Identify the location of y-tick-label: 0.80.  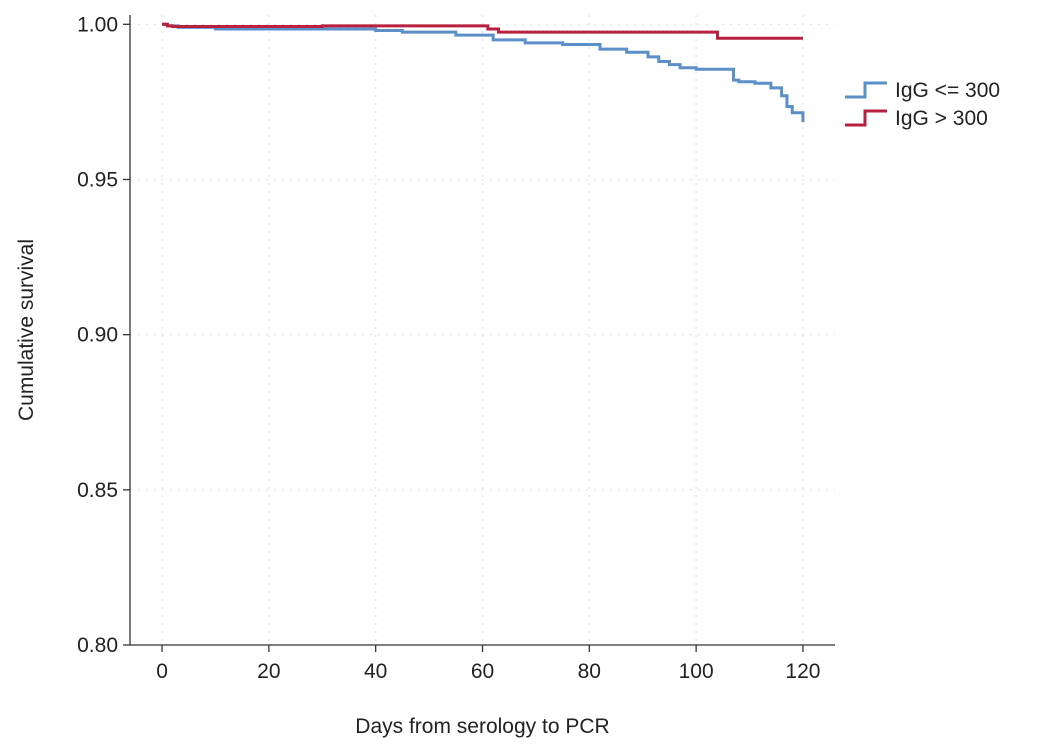
(97, 645).